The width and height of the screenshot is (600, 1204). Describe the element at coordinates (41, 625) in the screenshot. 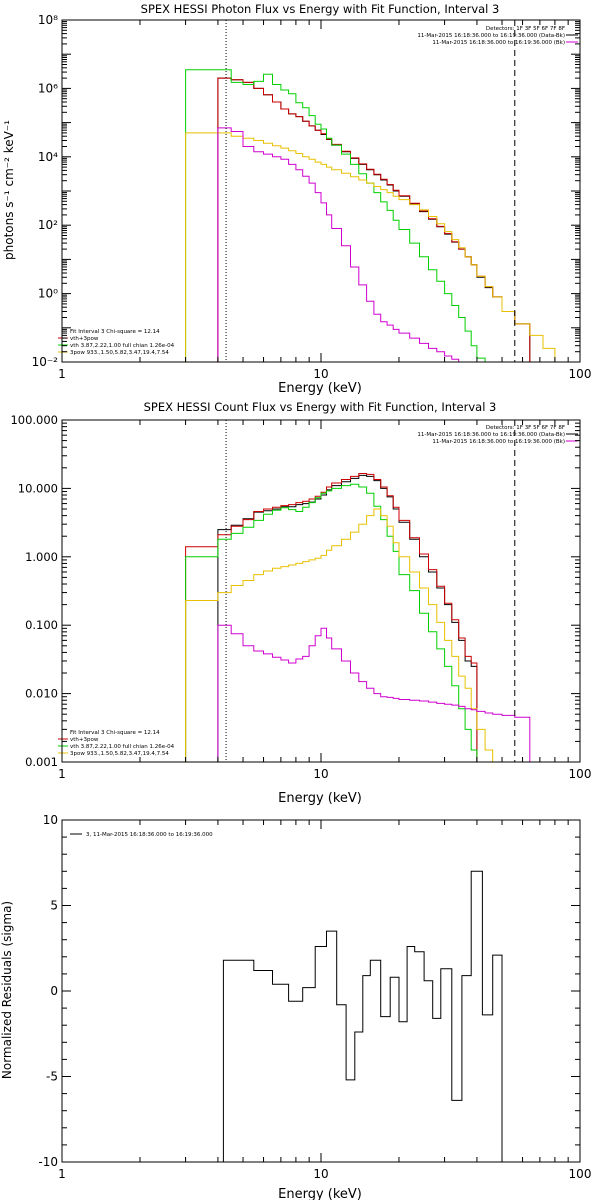

I see `count-flux-y-tick-label: 0.100` at that location.